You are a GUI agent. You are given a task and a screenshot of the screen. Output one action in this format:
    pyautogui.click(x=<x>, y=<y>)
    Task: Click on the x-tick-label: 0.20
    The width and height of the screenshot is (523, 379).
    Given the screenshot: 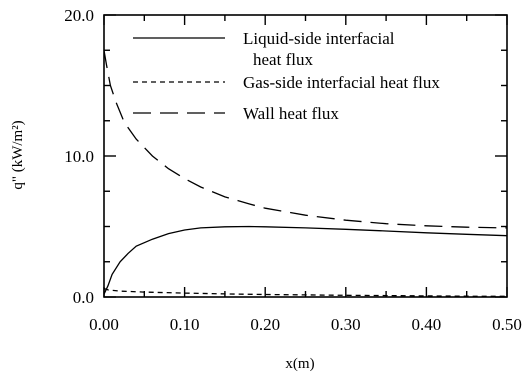 What is the action you would take?
    pyautogui.click(x=265, y=324)
    